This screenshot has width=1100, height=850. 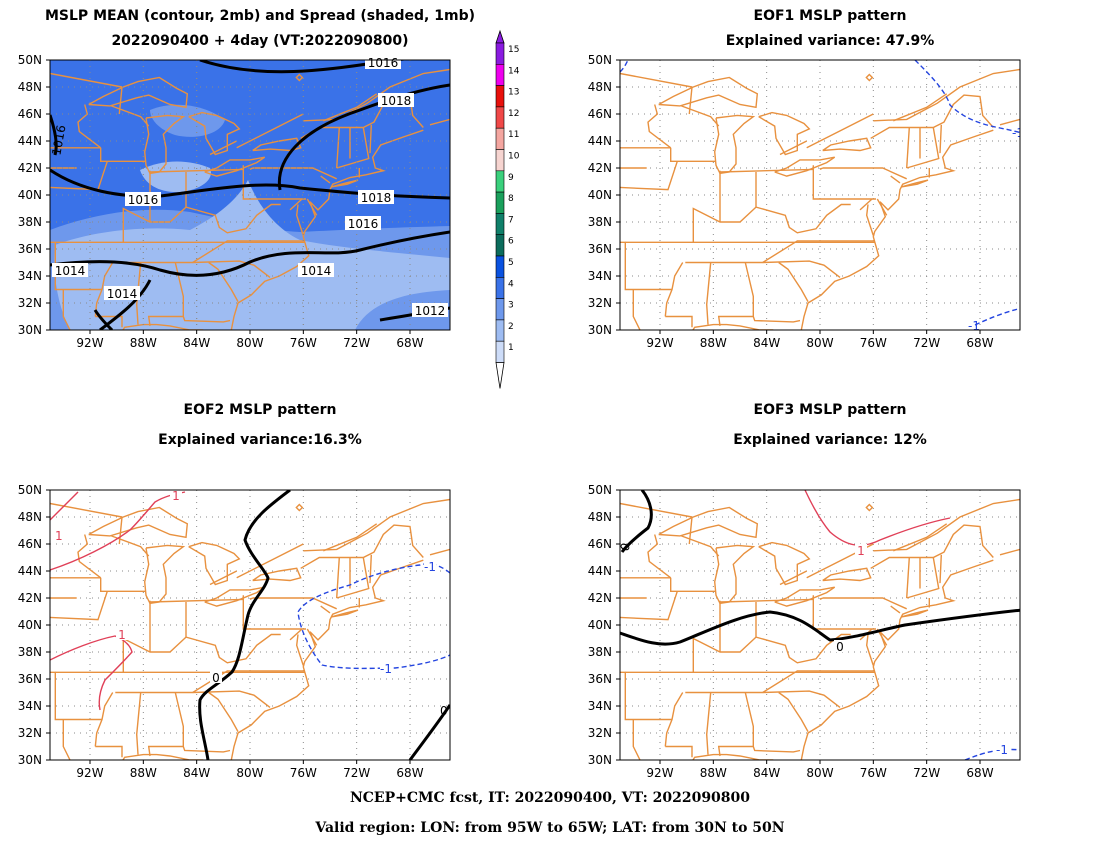 I want to click on colorbar-label: 11, so click(x=513, y=135).